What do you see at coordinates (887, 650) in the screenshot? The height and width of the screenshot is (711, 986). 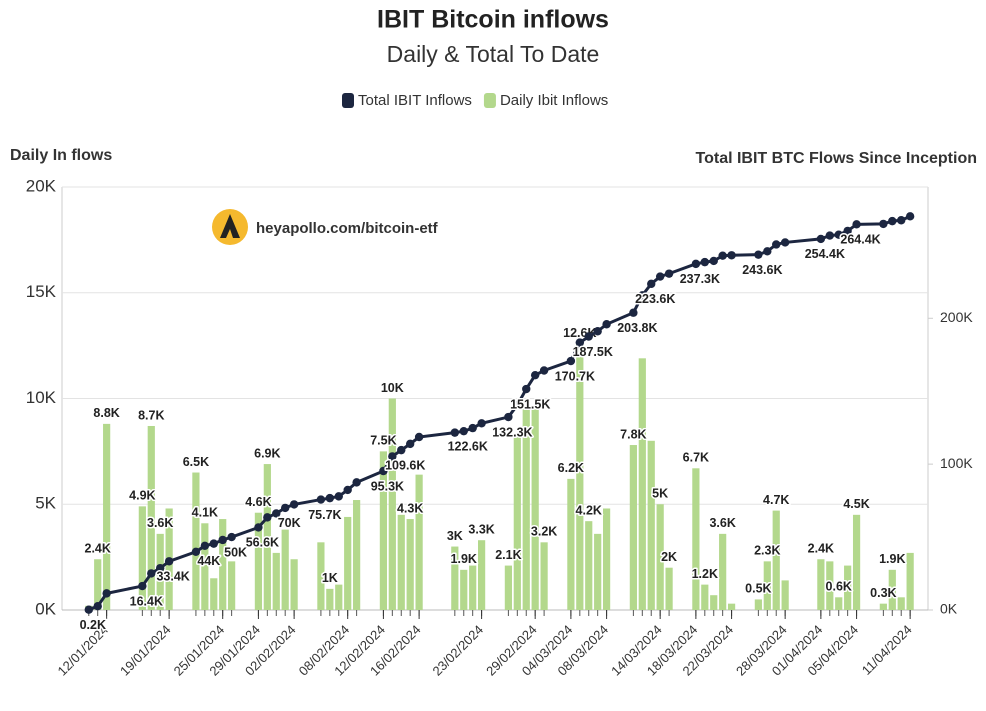 I see `x-tick-label: 11/04/2024` at bounding box center [887, 650].